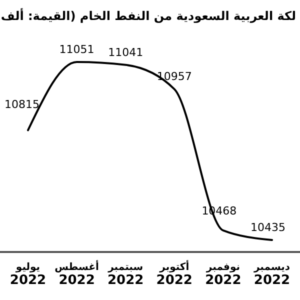  Describe the element at coordinates (76, 49) in the screenshot. I see `data-label: 11051` at that location.